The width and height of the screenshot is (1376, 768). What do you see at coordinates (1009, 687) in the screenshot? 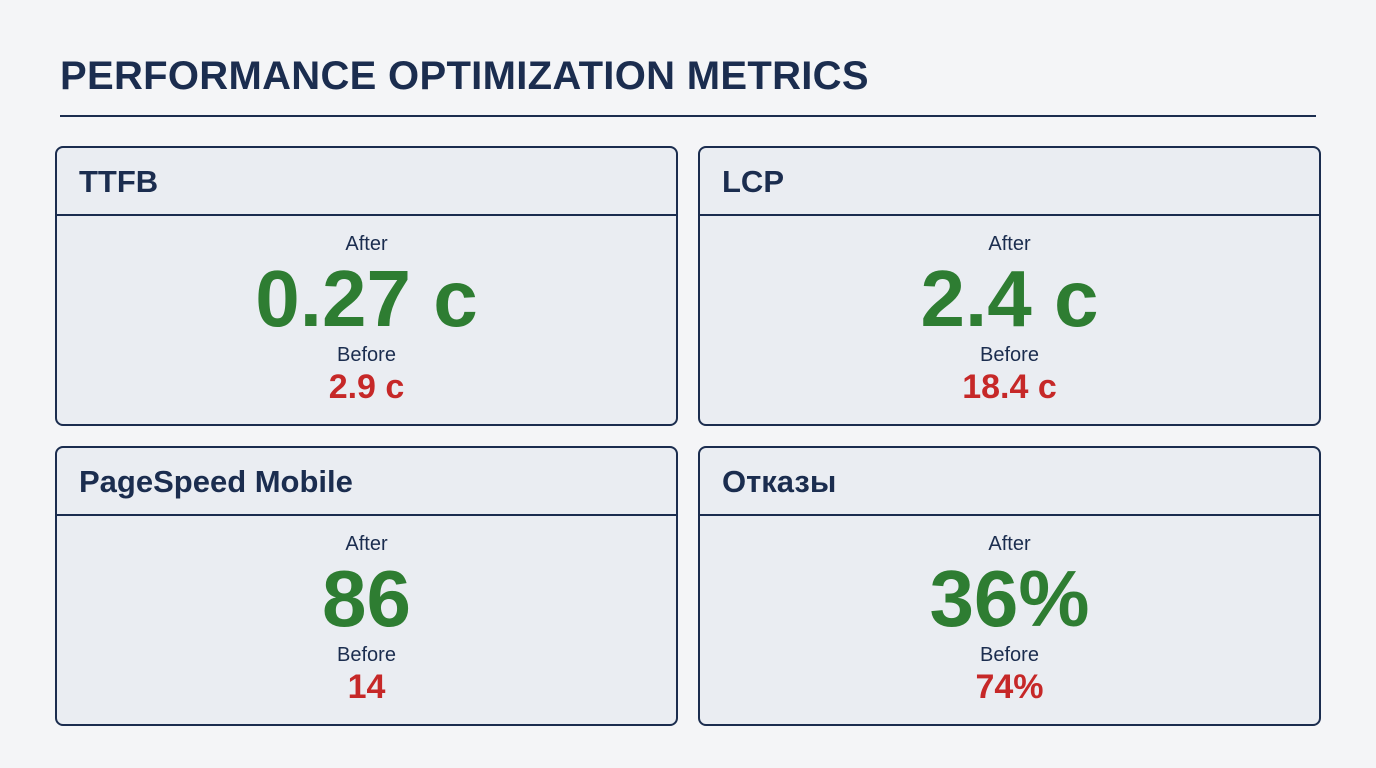
I see `before-value: 74%` at bounding box center [1009, 687].